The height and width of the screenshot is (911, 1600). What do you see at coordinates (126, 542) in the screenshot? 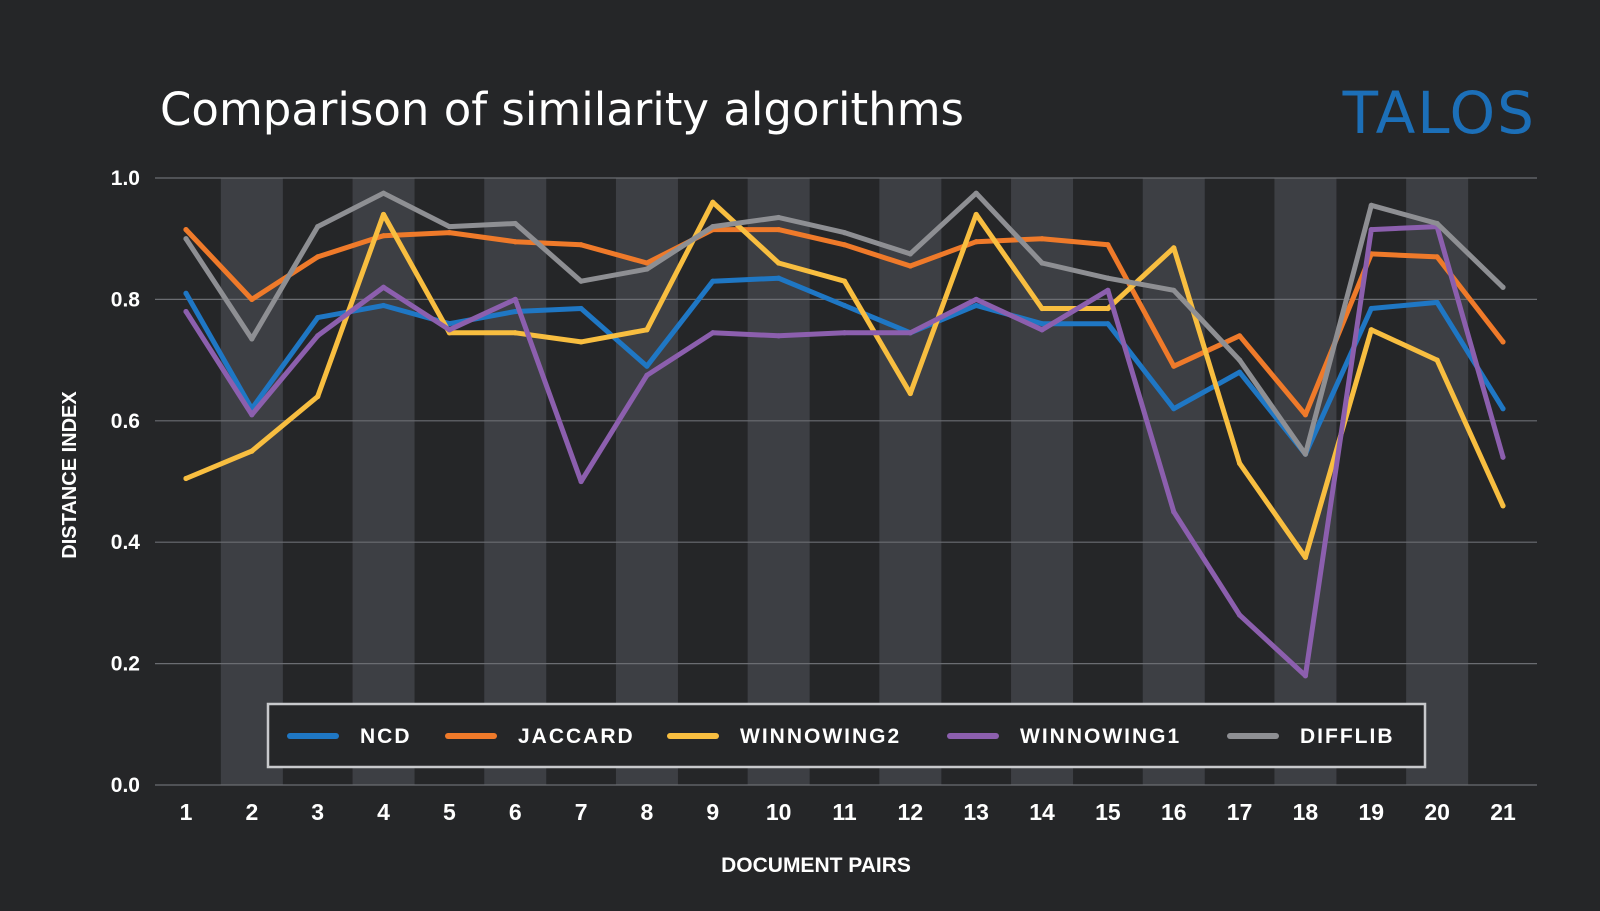
I see `y-tick-label: 0.4` at bounding box center [126, 542].